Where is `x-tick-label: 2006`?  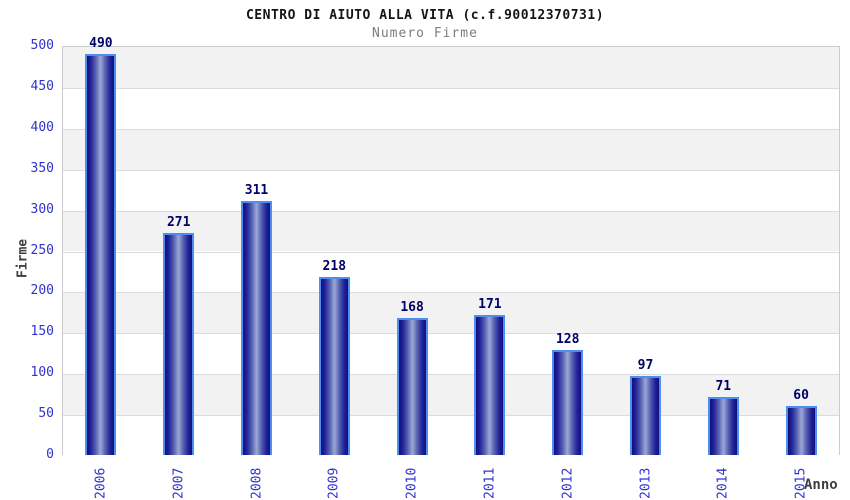
x-tick-label: 2006 is located at coordinates (101, 483).